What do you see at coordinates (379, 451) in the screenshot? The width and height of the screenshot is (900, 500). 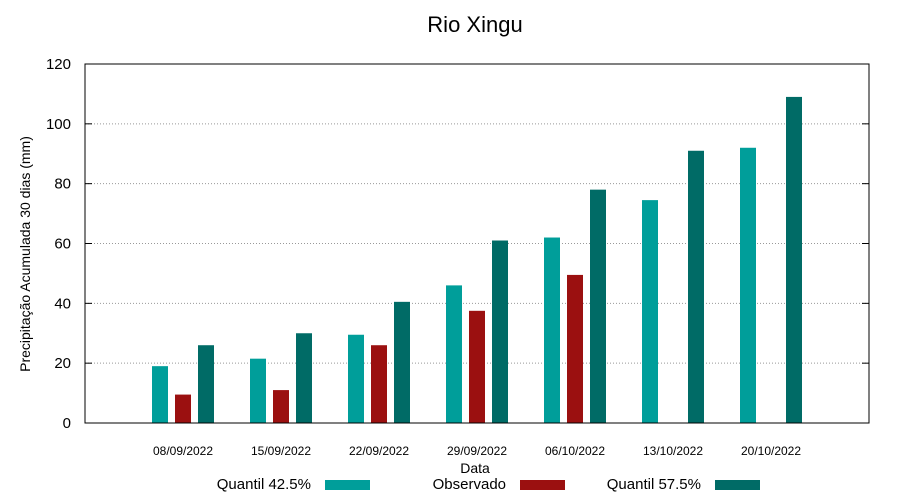 I see `x-tick-label: 22/09/2022` at bounding box center [379, 451].